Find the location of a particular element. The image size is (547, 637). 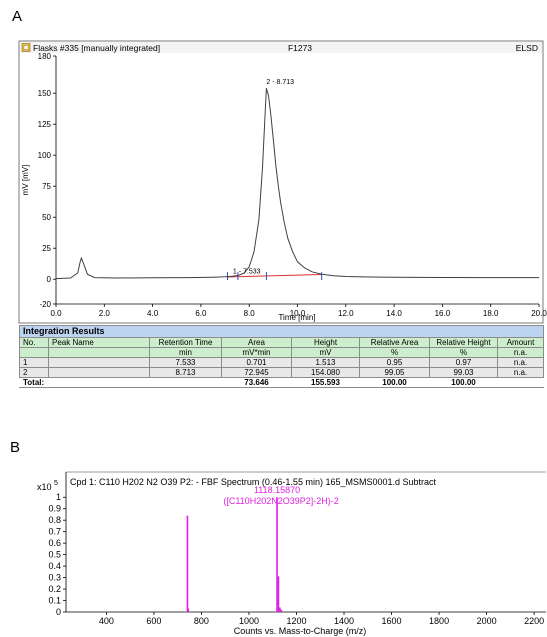

y-tick-label: 0.5 is located at coordinates (54, 555).